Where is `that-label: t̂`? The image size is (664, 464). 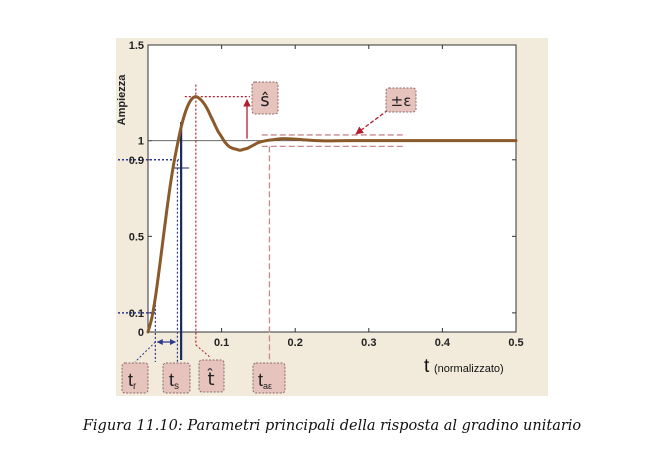
that-label: t̂ is located at coordinates (210, 379).